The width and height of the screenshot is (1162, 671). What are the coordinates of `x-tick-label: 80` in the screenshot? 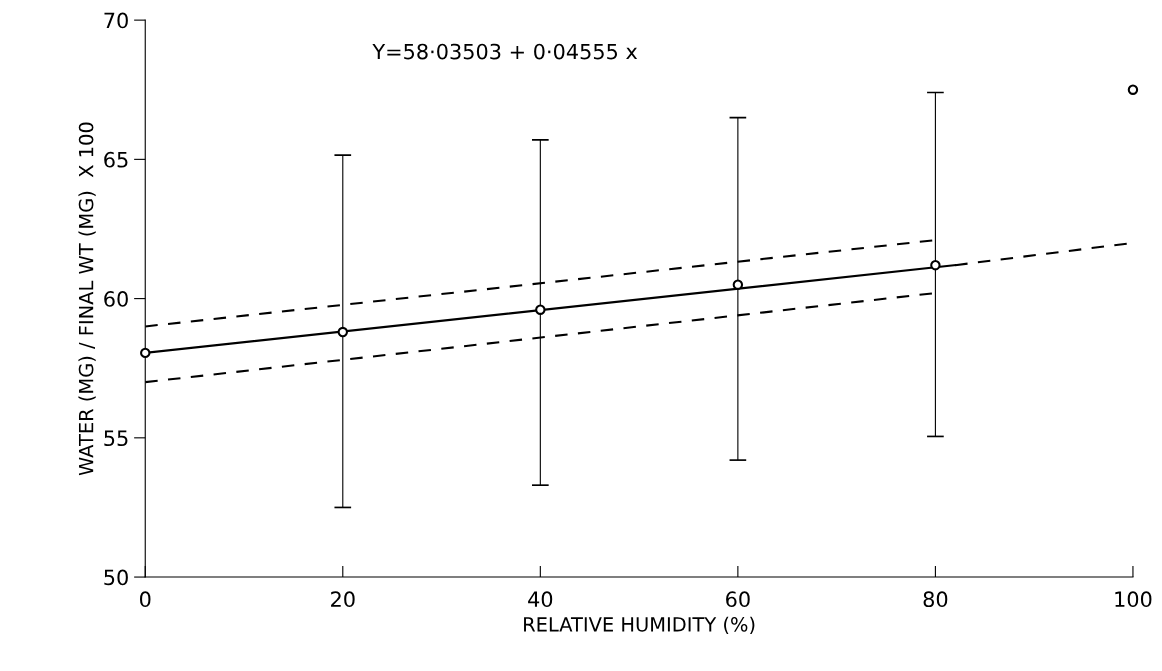 It's located at (935, 599).